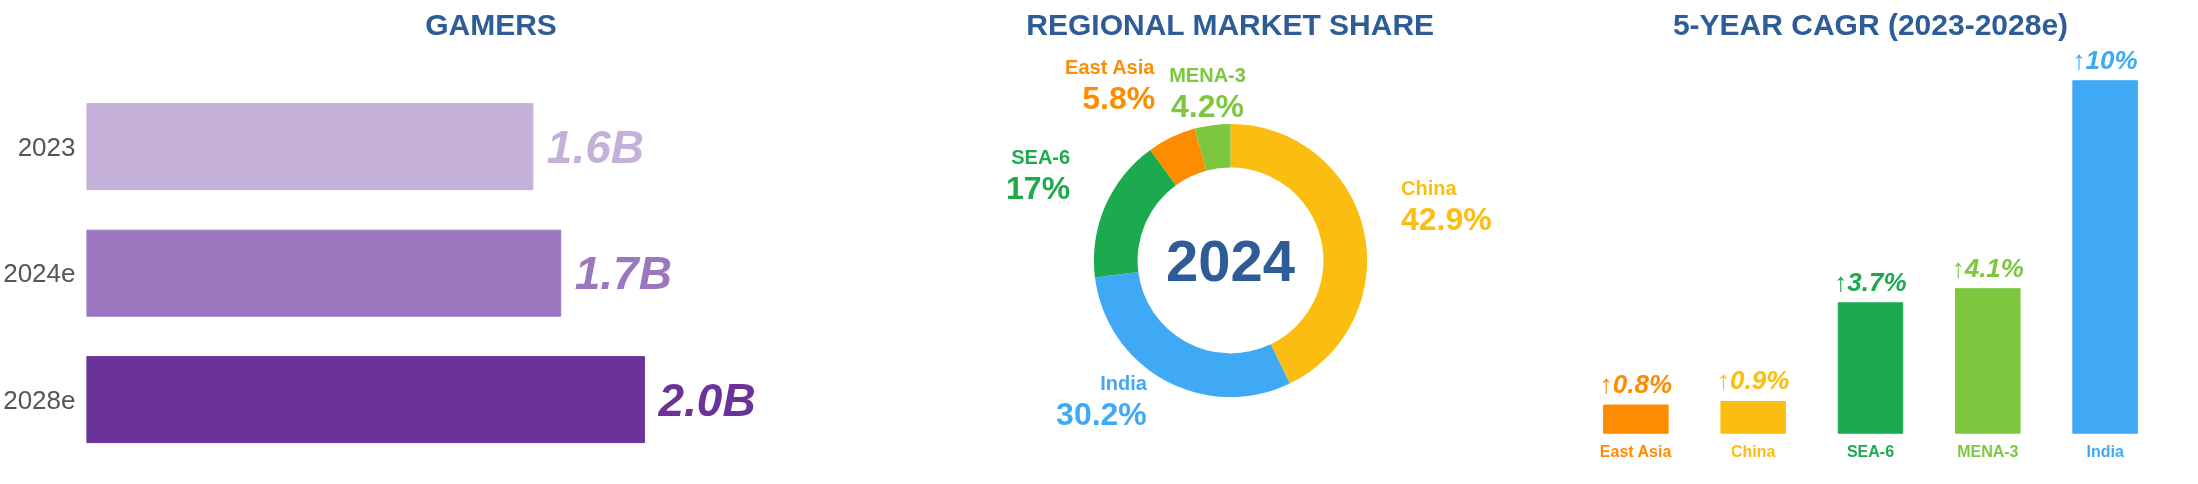 The image size is (2198, 484). What do you see at coordinates (1230, 260) in the screenshot?
I see `text: 2024` at bounding box center [1230, 260].